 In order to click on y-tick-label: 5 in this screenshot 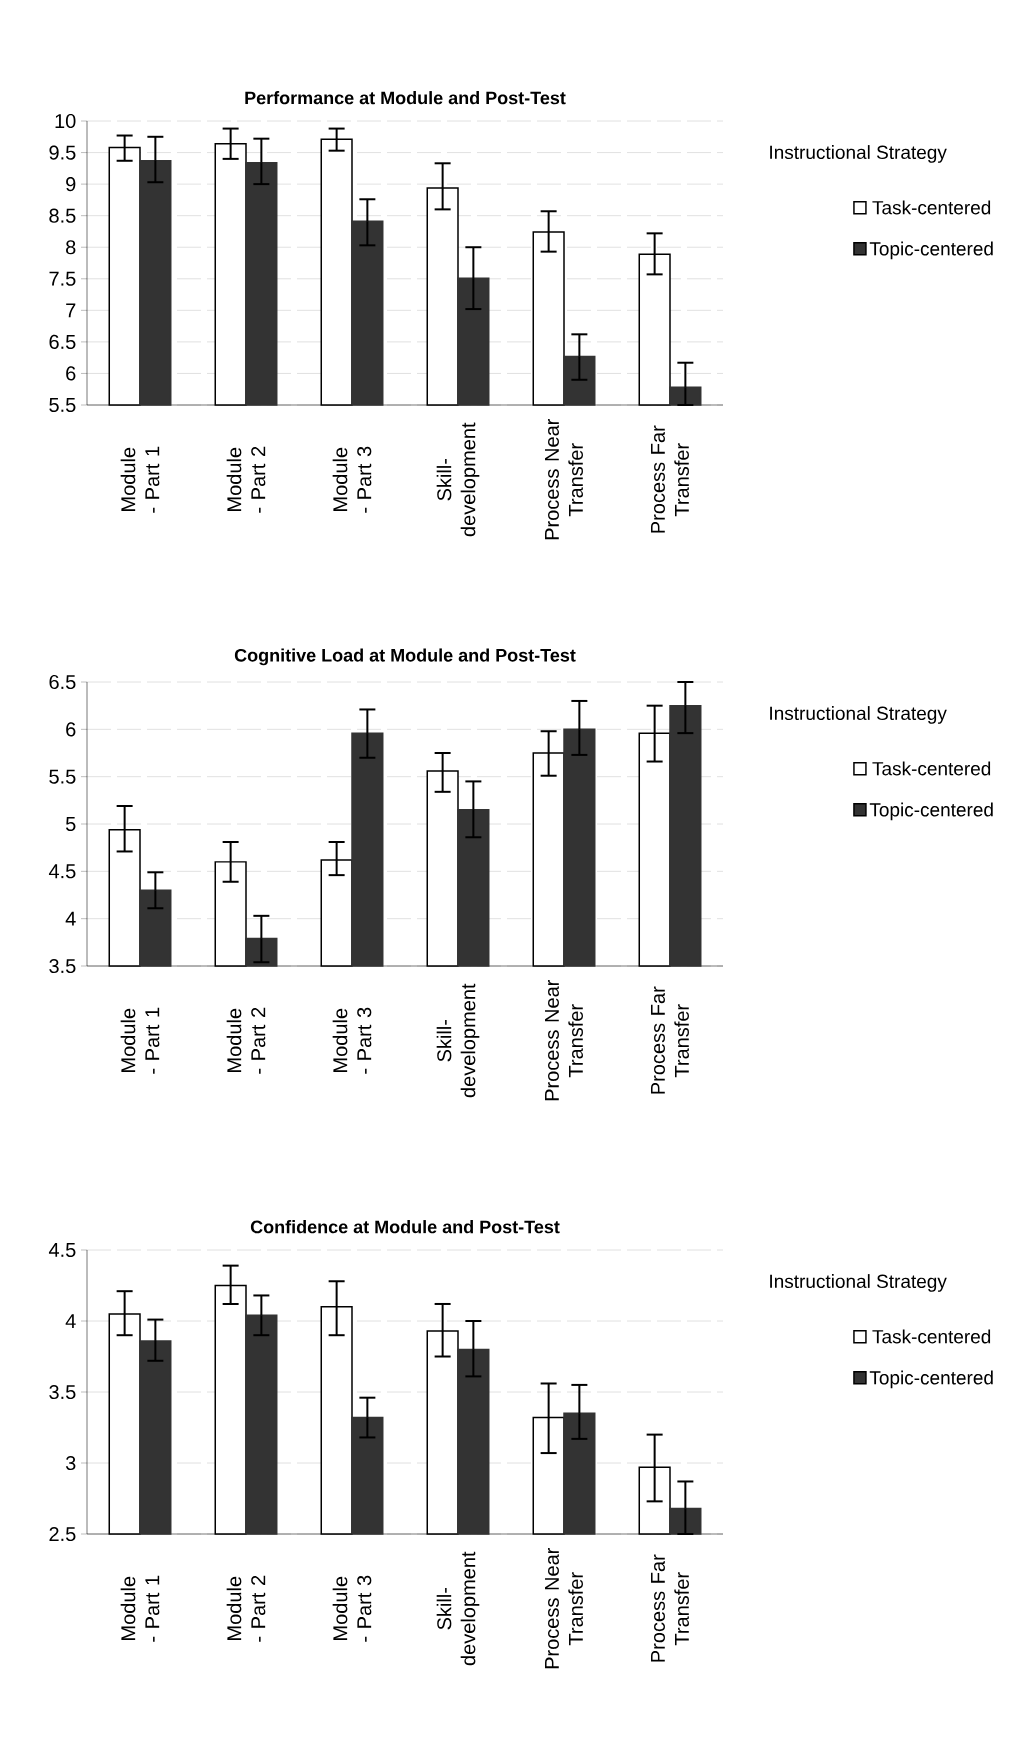, I will do `click(70, 824)`.